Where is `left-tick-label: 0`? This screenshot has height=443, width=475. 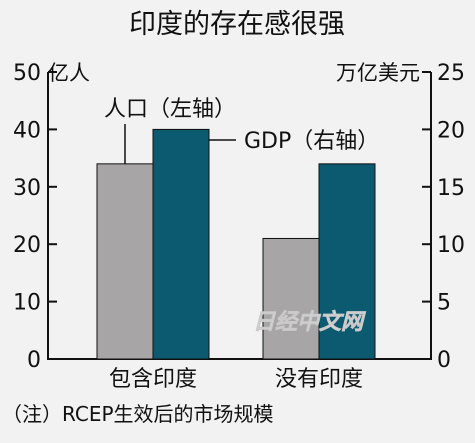
left-tick-label: 0 is located at coordinates (34, 360).